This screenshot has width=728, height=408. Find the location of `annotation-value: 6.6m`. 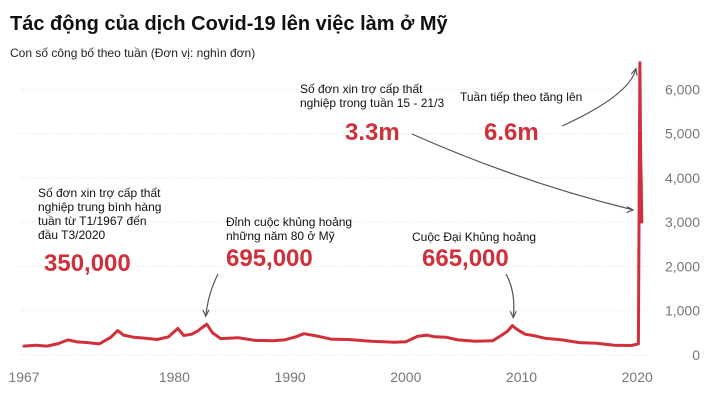

annotation-value: 6.6m is located at coordinates (511, 132).